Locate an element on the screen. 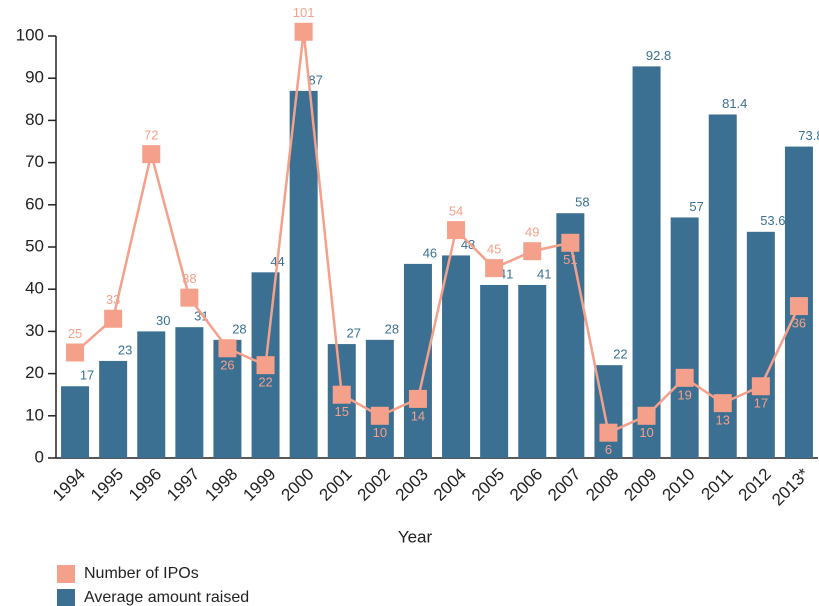 This screenshot has width=819, height=606. bar-value-label: 48 is located at coordinates (468, 244).